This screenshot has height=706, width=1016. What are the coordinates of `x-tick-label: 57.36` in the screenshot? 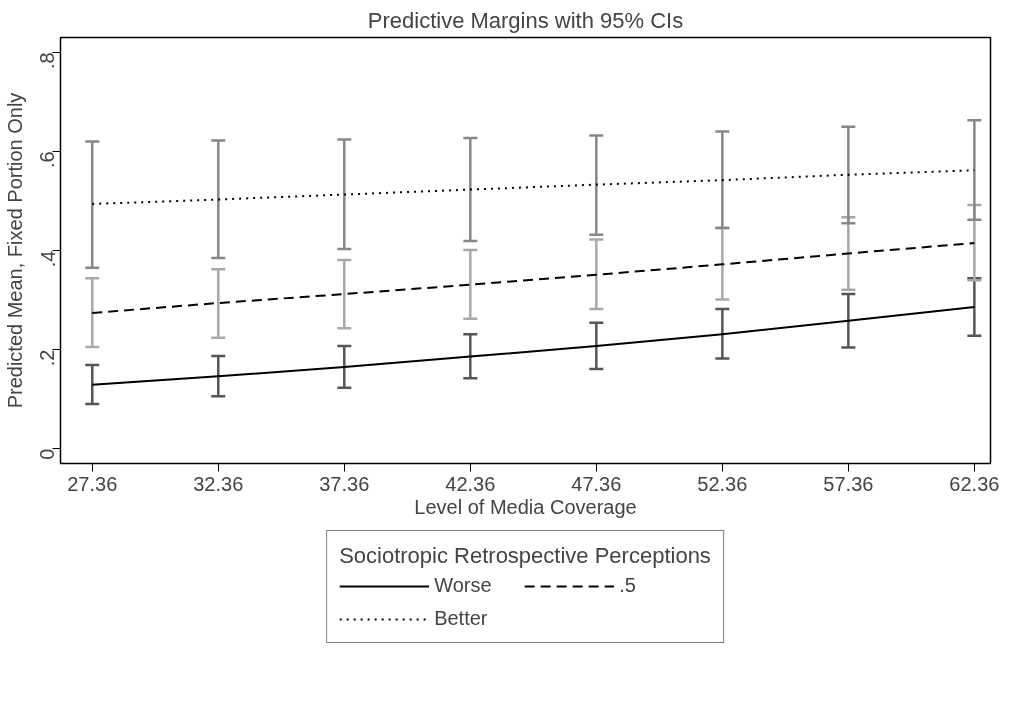 It's located at (848, 483).